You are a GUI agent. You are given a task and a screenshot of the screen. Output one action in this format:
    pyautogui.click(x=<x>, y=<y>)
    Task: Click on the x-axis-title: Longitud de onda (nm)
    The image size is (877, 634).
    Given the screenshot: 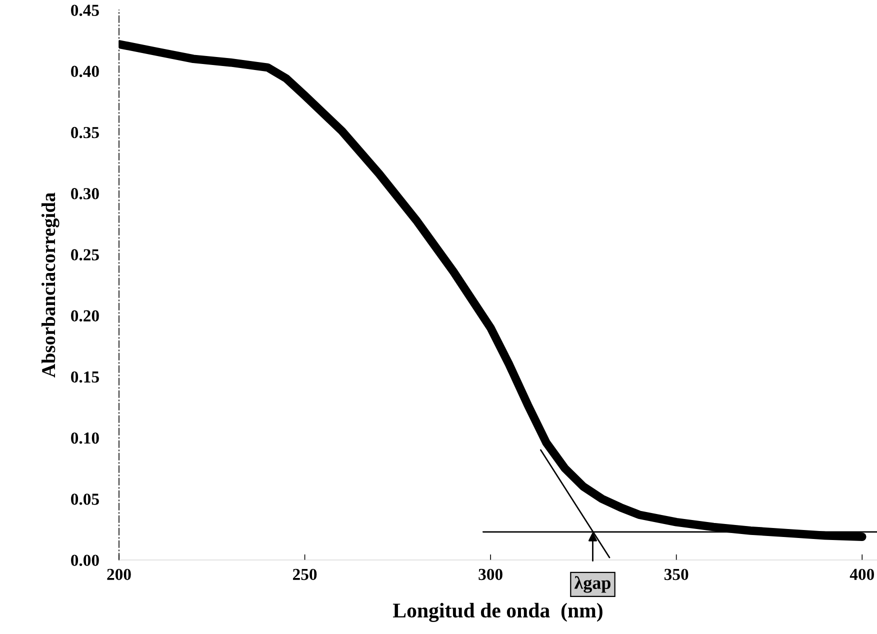 What is the action you would take?
    pyautogui.click(x=497, y=612)
    